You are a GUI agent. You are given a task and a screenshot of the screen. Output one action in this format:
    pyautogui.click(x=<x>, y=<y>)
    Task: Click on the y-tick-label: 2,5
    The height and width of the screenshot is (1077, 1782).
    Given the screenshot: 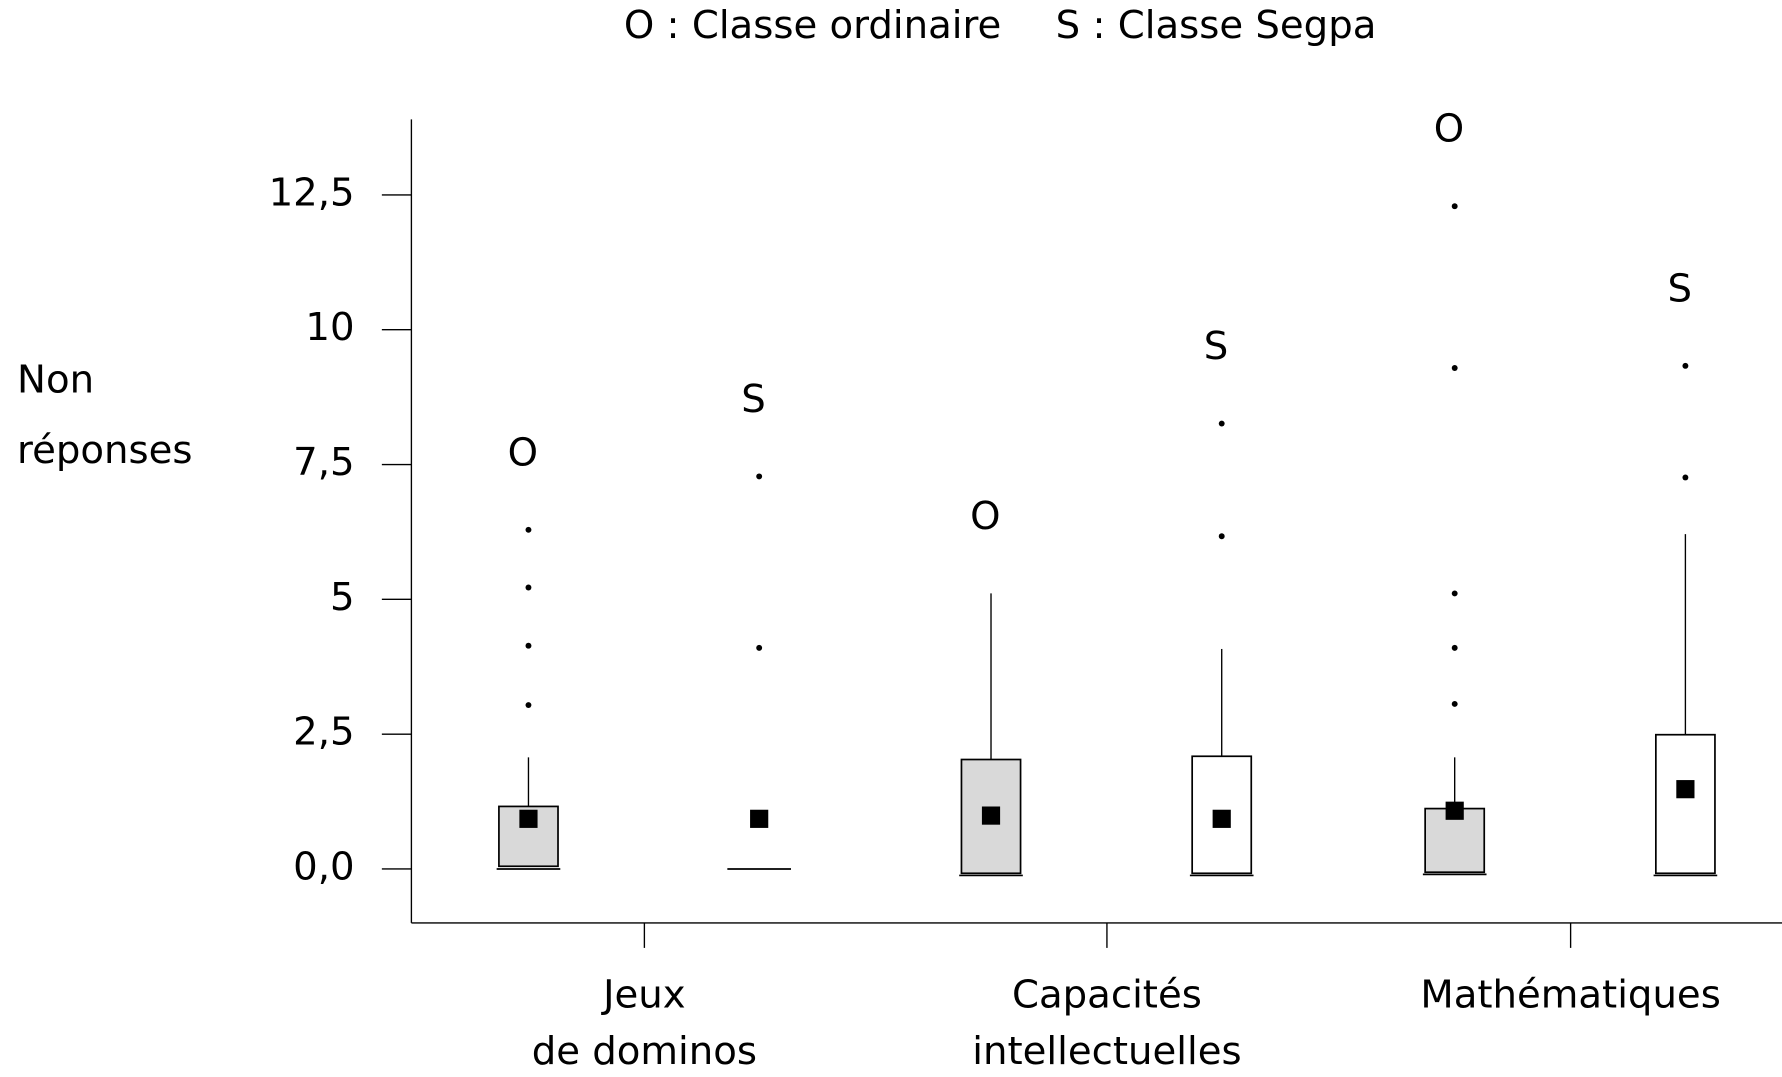 What is the action you would take?
    pyautogui.click(x=323, y=732)
    